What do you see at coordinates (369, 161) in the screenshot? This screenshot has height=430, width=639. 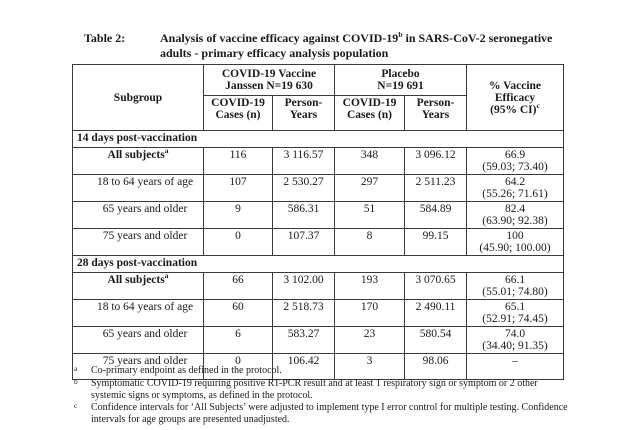 I see `placebo-cases-cell: 348` at bounding box center [369, 161].